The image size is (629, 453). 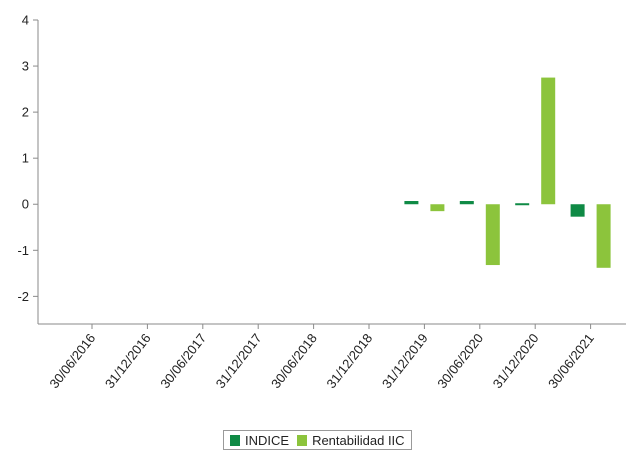 I want to click on y-tick-label: 0, so click(x=25, y=204).